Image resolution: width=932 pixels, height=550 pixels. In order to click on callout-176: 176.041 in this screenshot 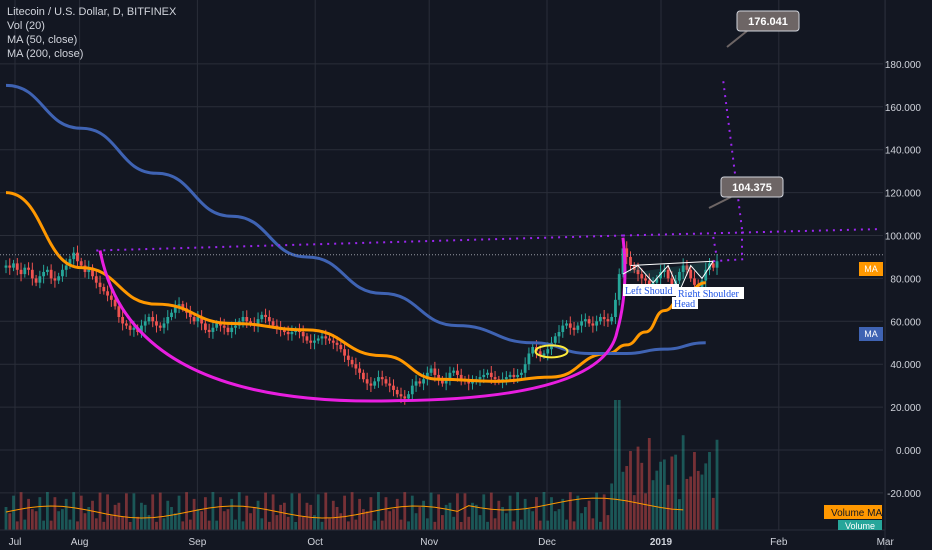, I will do `click(763, 29)`.